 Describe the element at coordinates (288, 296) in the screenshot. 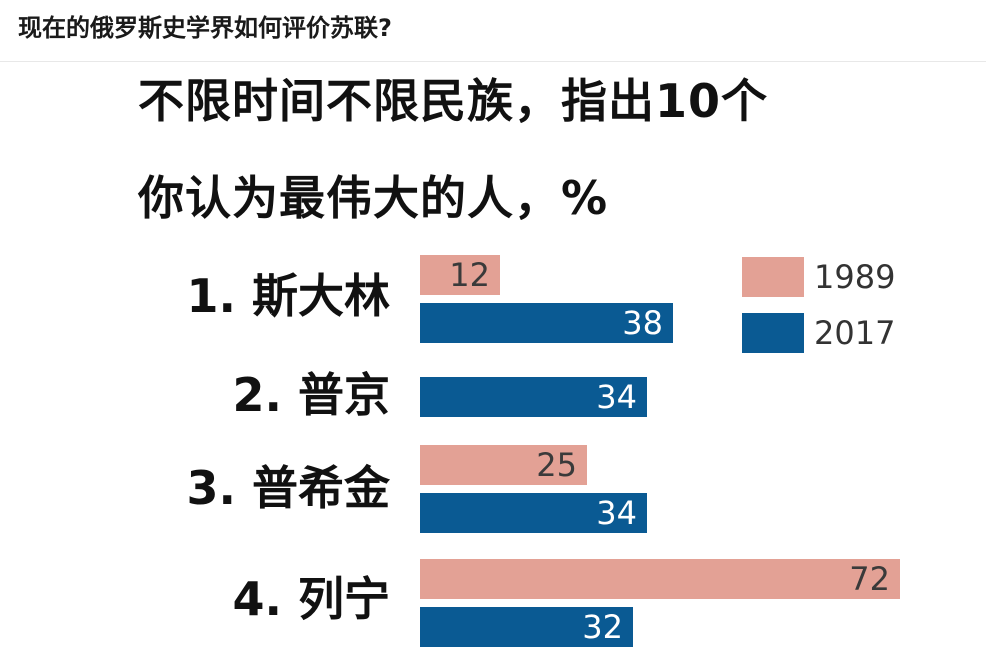

I see `category-label: 1. 斯大林` at that location.